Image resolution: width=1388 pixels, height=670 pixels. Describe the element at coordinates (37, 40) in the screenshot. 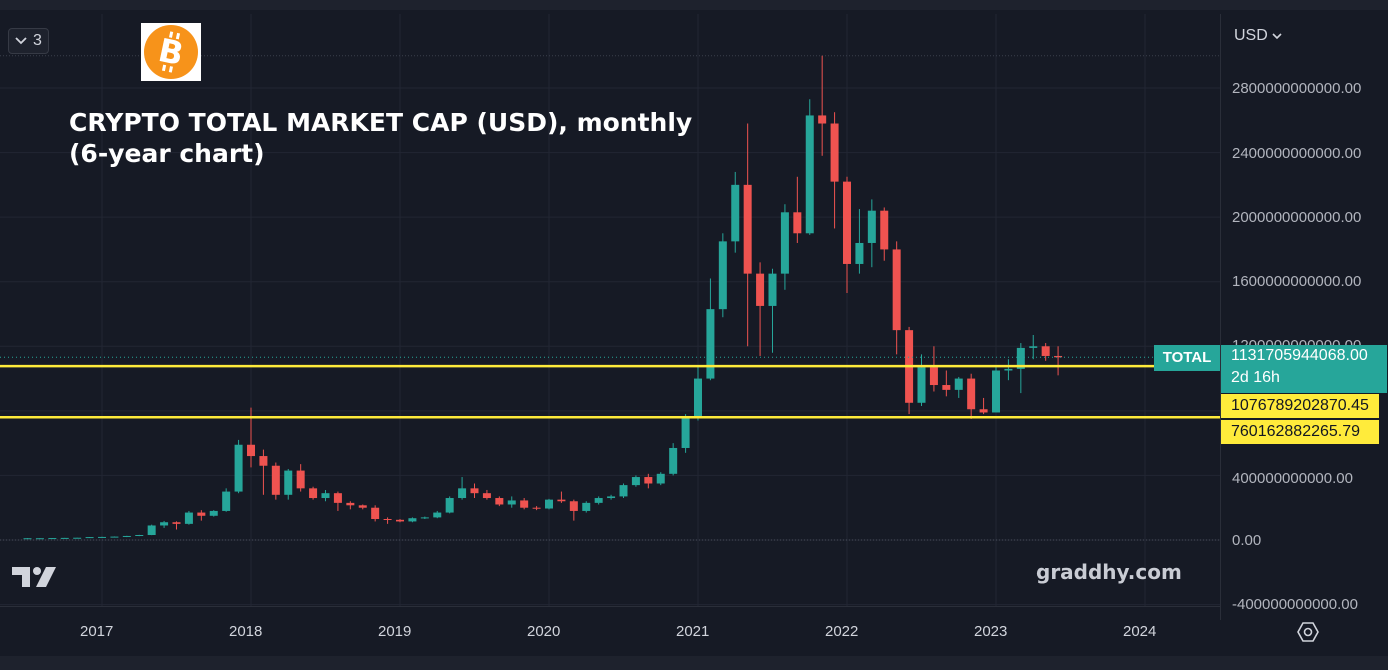

I see `interval-count: 3` at that location.